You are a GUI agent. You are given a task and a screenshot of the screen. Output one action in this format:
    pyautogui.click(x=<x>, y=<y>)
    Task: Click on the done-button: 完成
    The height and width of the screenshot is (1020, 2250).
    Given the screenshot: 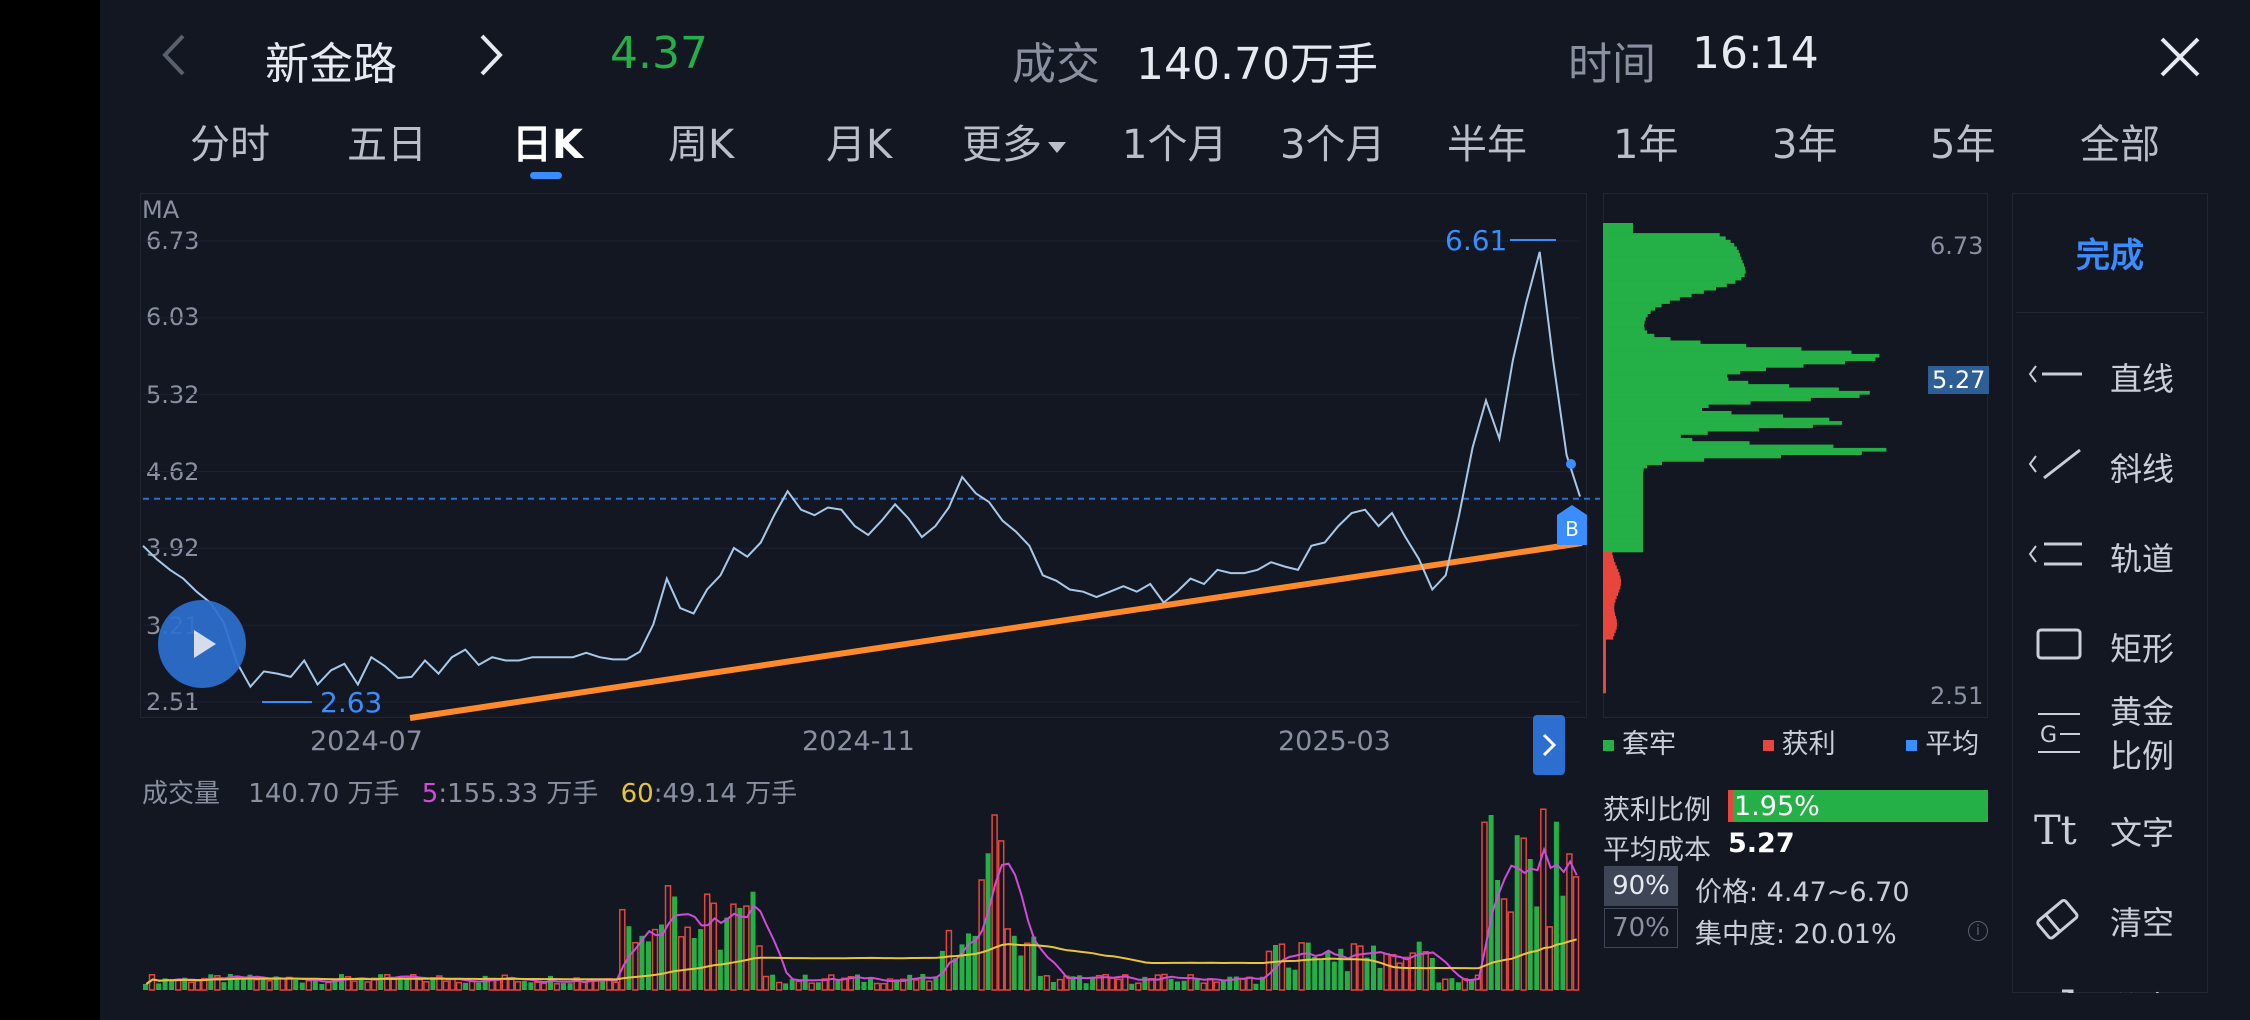 What is the action you would take?
    pyautogui.click(x=2110, y=256)
    